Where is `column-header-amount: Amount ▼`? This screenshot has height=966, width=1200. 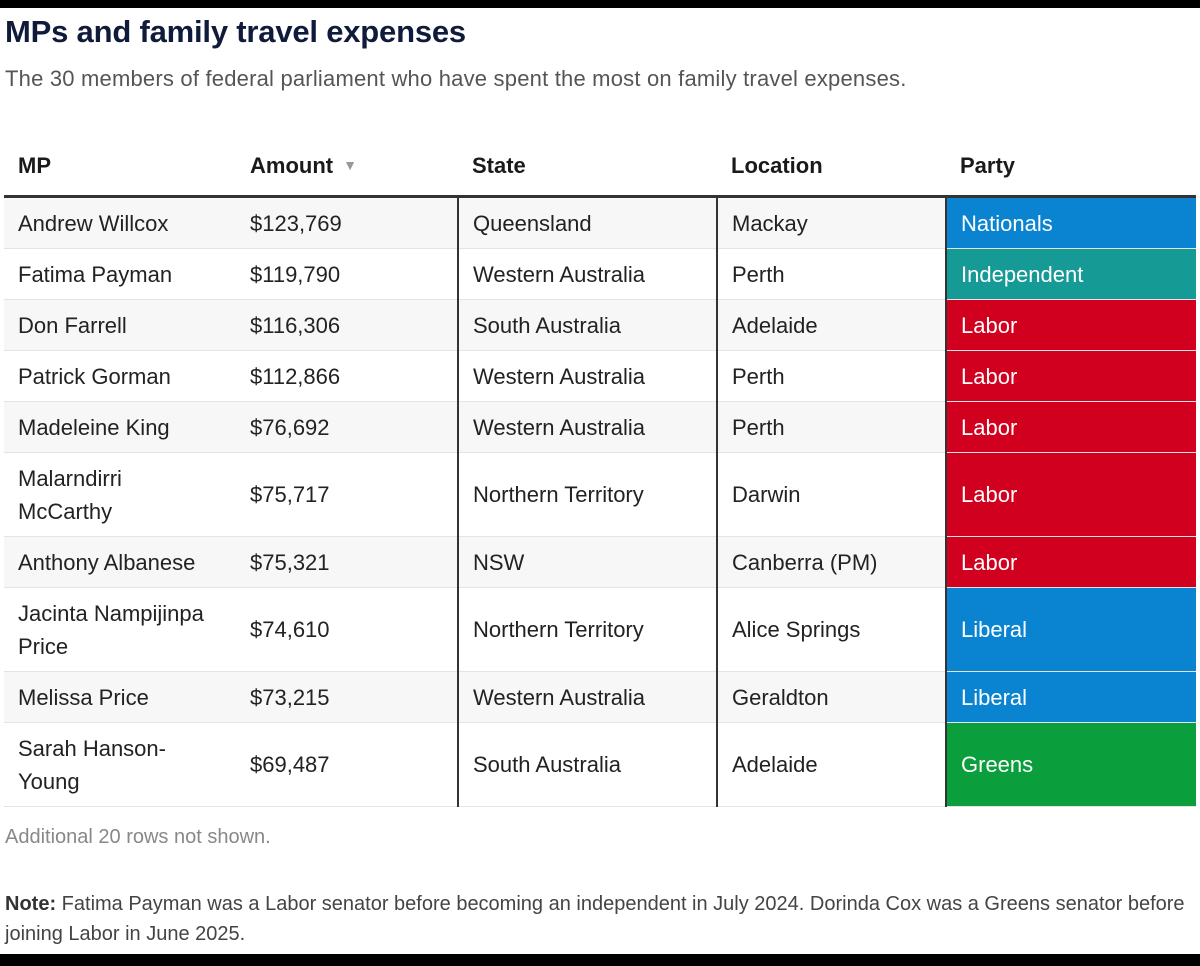 column-header-amount: Amount ▼ is located at coordinates (347, 167).